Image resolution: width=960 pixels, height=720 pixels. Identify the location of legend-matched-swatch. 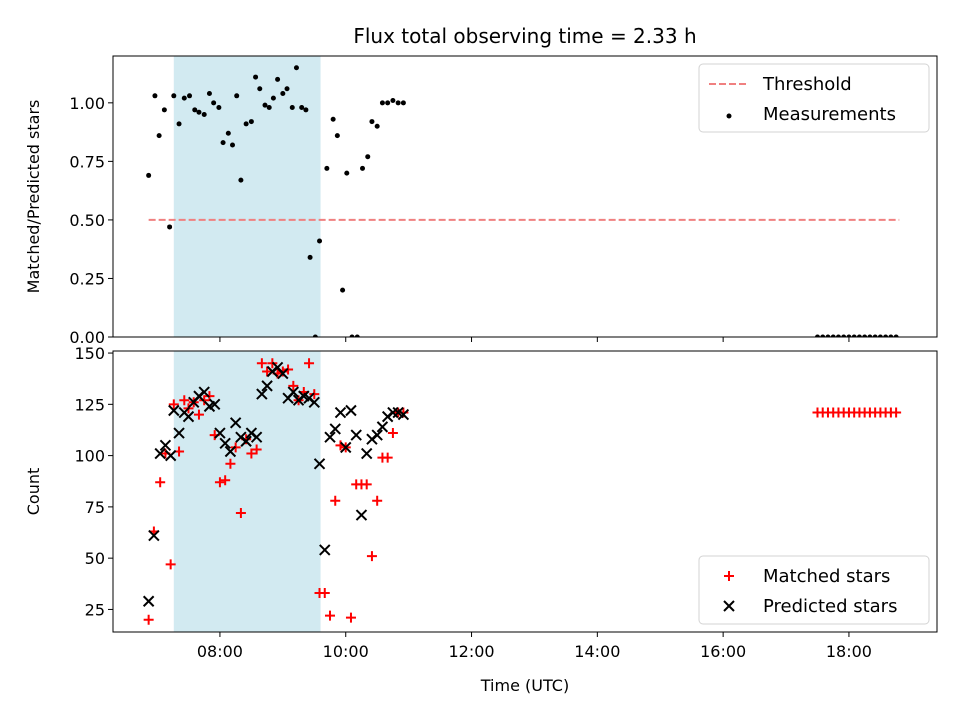
(729, 576).